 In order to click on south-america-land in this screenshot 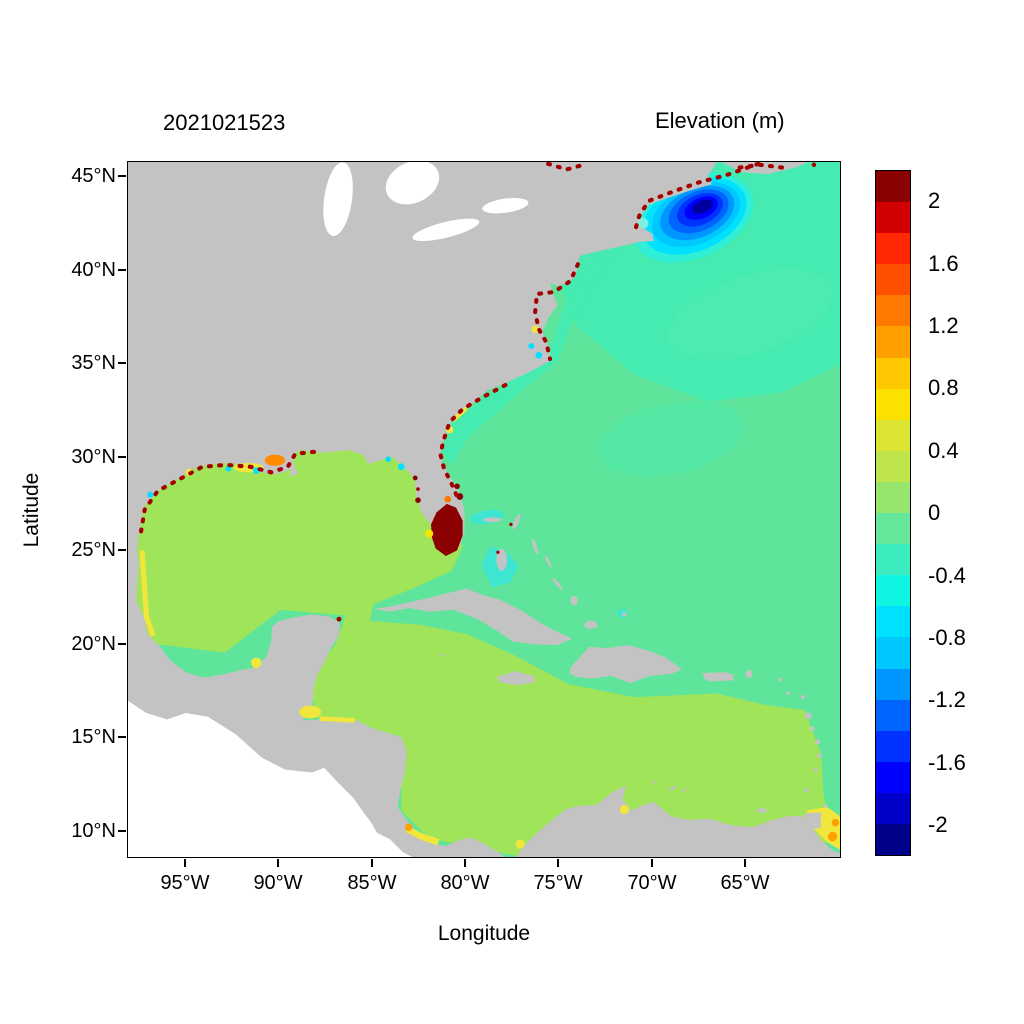, I will do `click(678, 821)`.